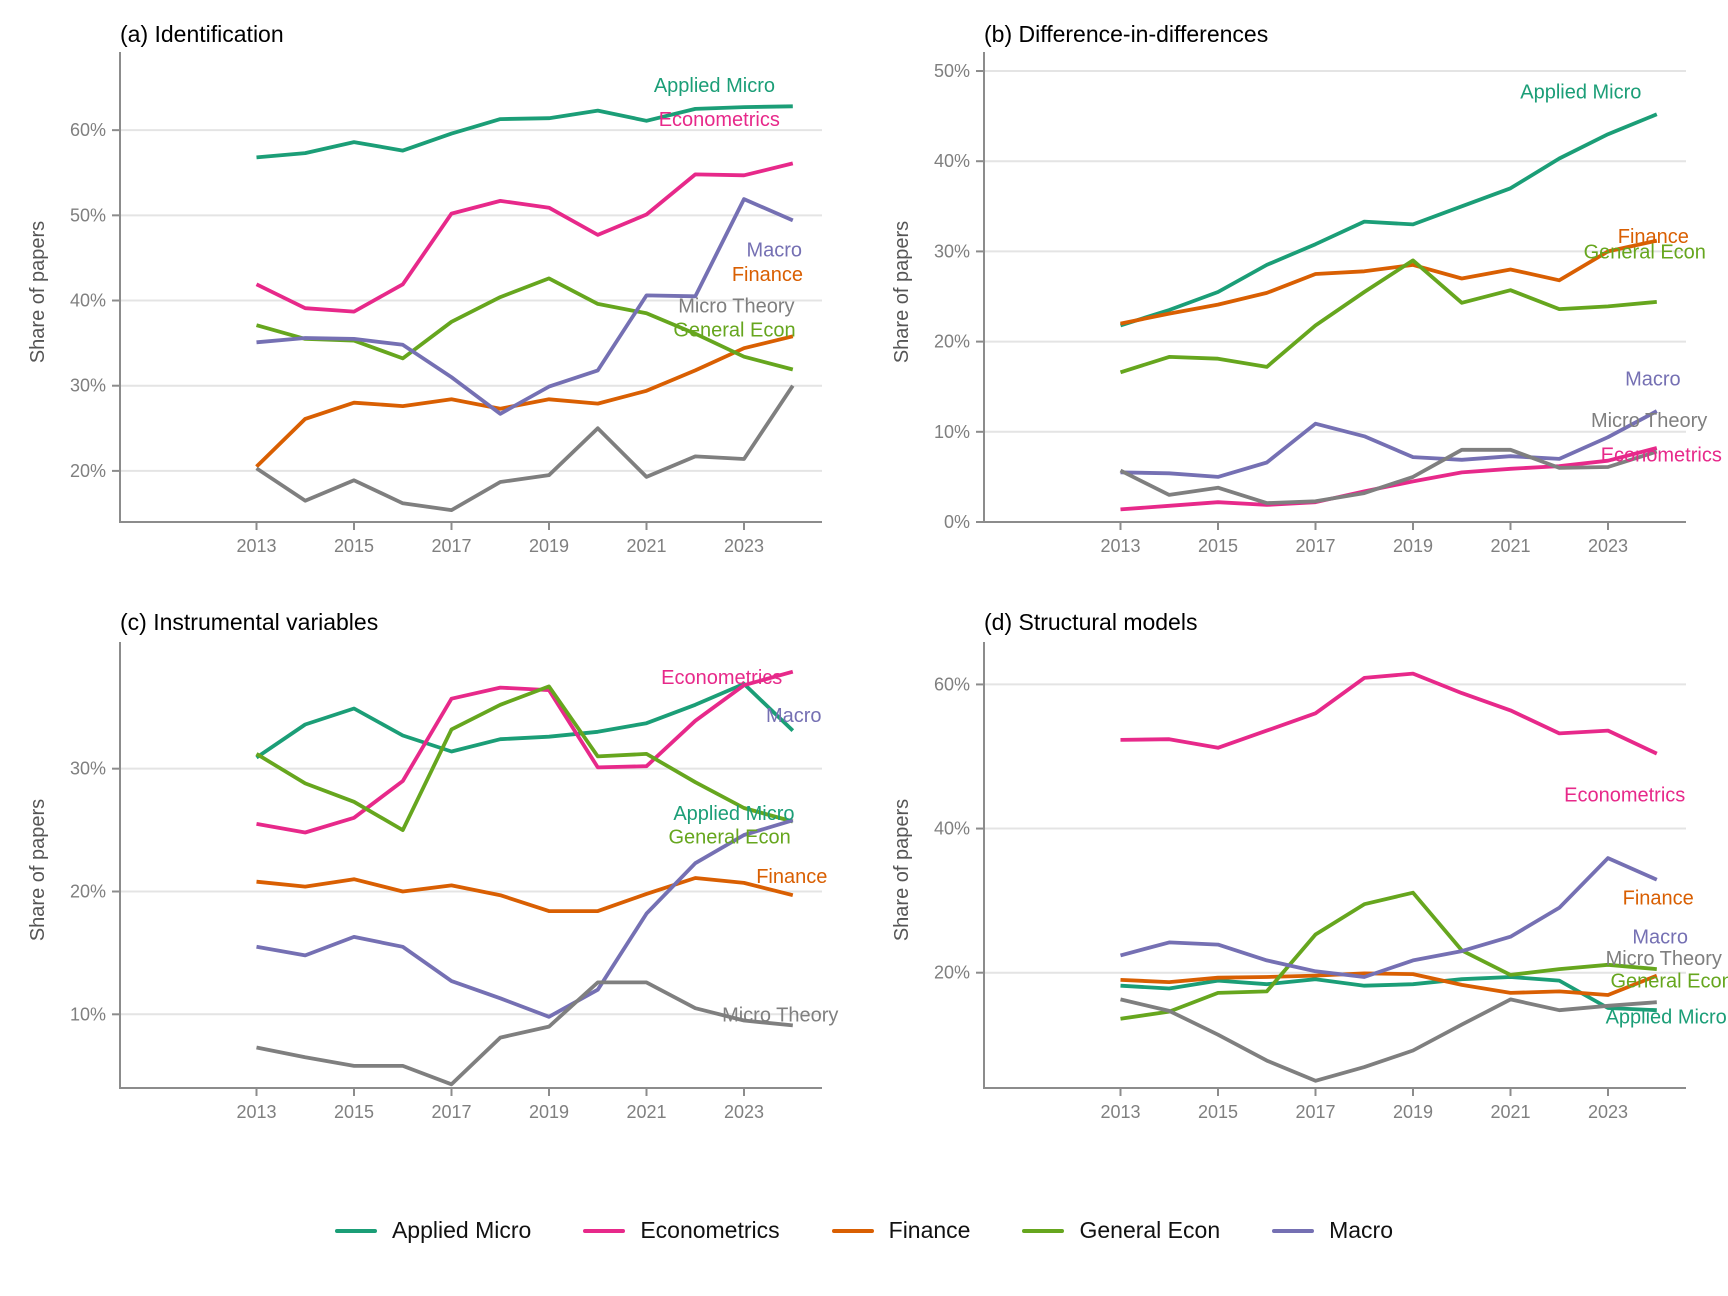 Image resolution: width=1728 pixels, height=1296 pixels. Describe the element at coordinates (604, 1230) in the screenshot. I see `legend-swatch-econometrics` at that location.